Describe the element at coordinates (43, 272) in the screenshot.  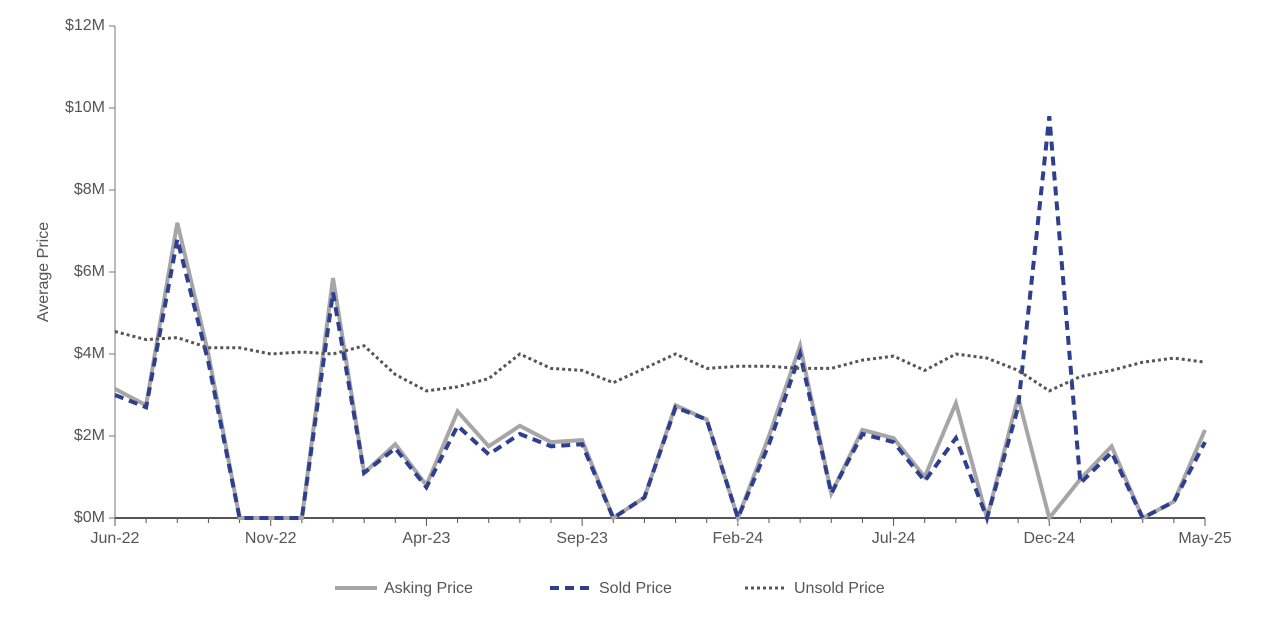
I see `y-axis-title: Average Price` at that location.